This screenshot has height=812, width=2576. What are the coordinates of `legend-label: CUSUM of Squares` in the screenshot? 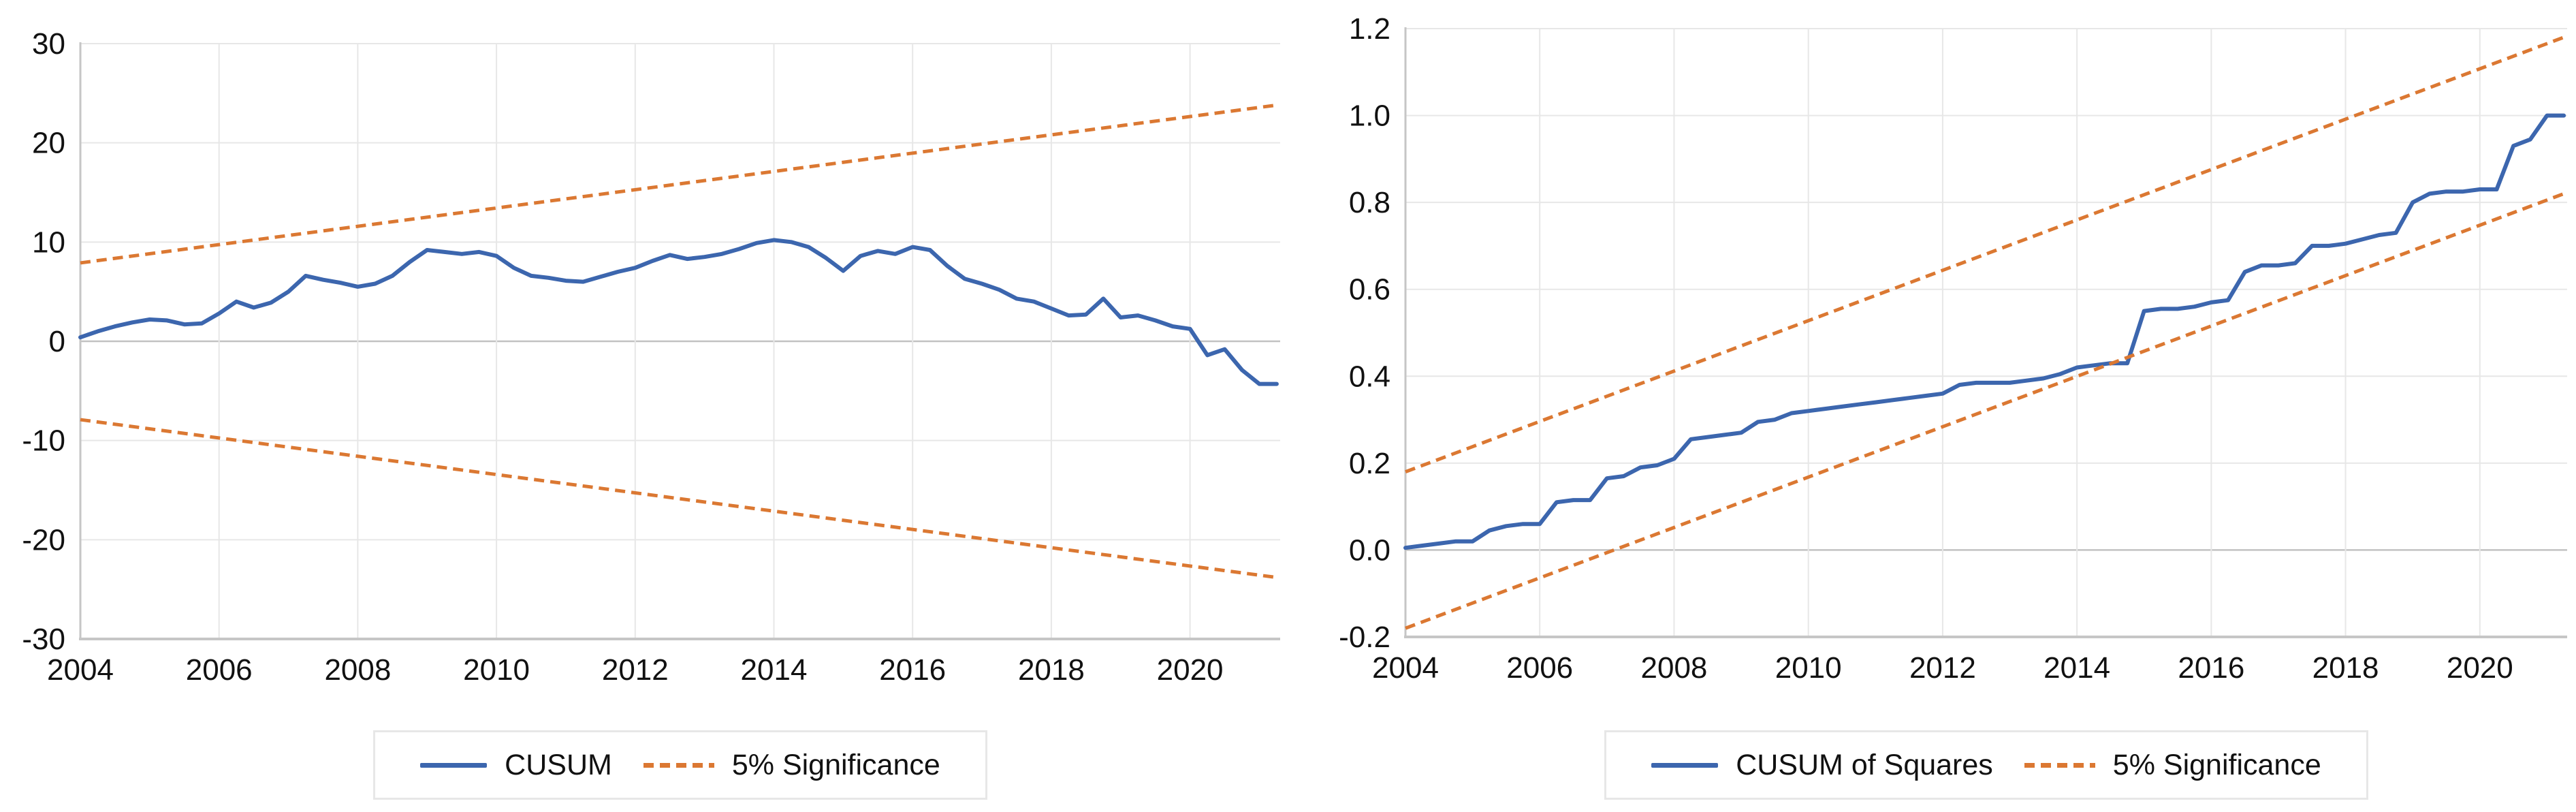 It's located at (1864, 764).